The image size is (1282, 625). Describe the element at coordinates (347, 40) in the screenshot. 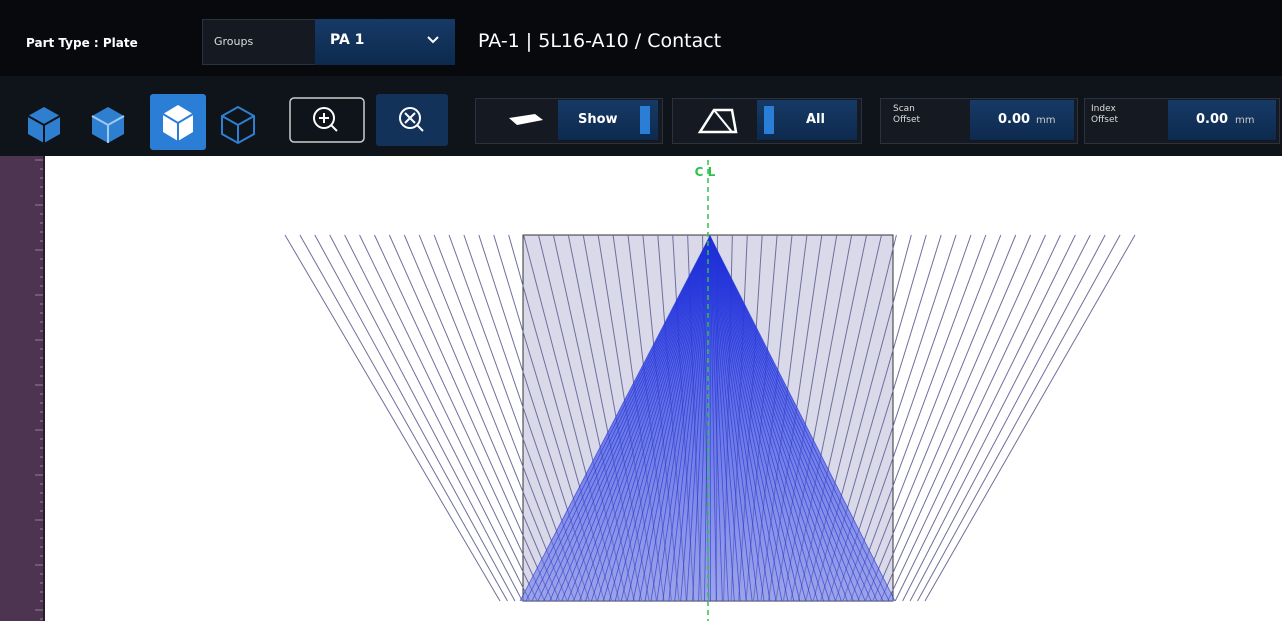

I see `group-value: PA 1` at that location.